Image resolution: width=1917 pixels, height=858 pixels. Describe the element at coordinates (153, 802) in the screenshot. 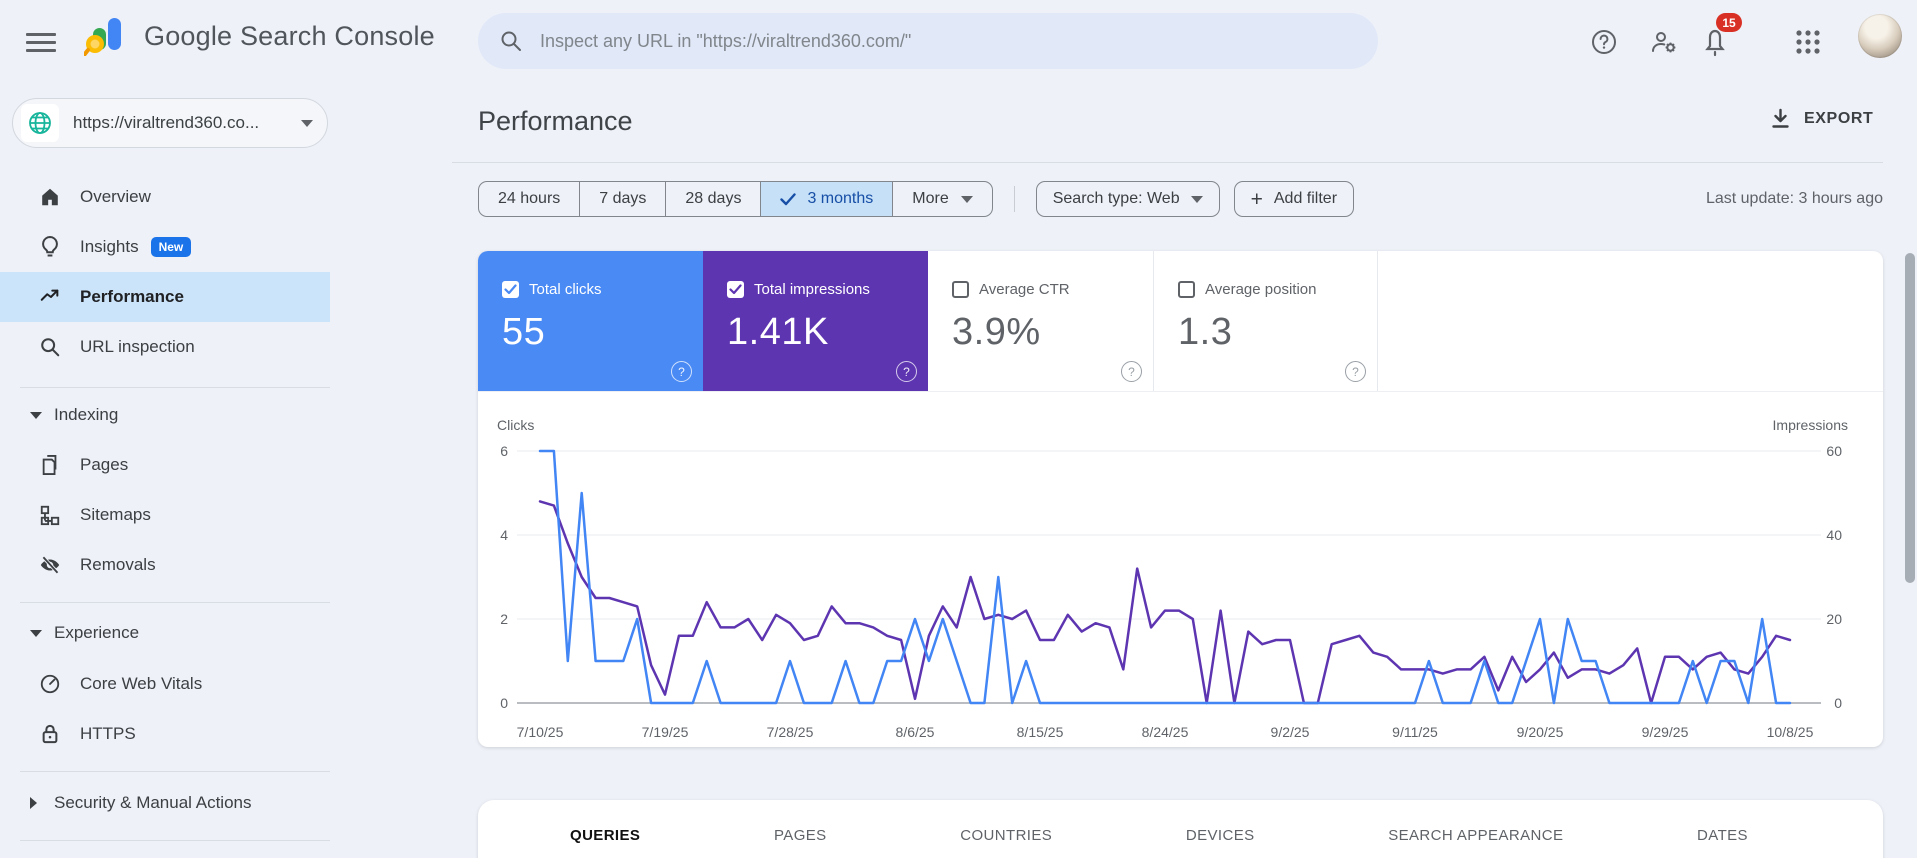

I see `section-label: Security & Manual Actions` at that location.